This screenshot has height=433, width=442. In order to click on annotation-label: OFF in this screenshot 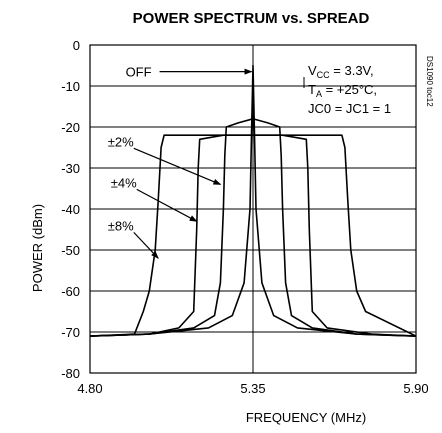, I will do `click(139, 72)`.